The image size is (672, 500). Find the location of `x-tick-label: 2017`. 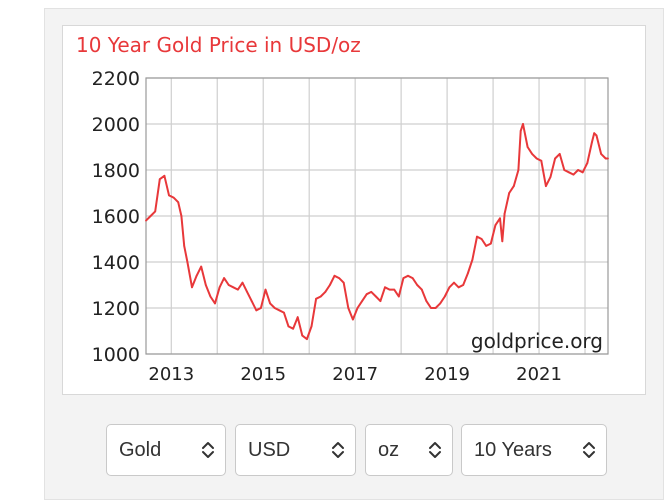

x-tick-label: 2017 is located at coordinates (355, 374).